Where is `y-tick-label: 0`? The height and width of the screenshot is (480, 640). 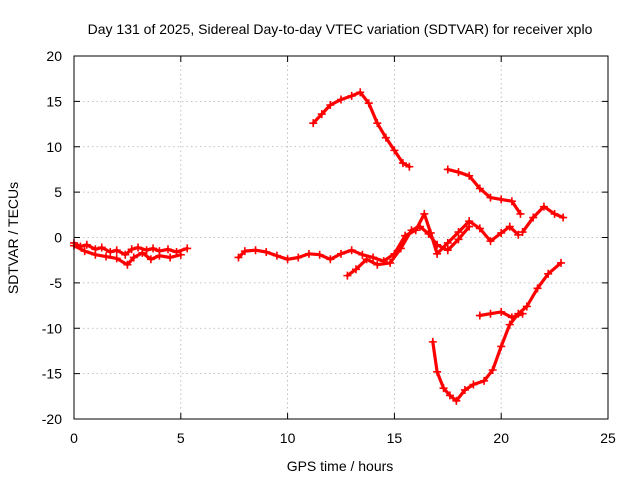
y-tick-label: 0 is located at coordinates (58, 238).